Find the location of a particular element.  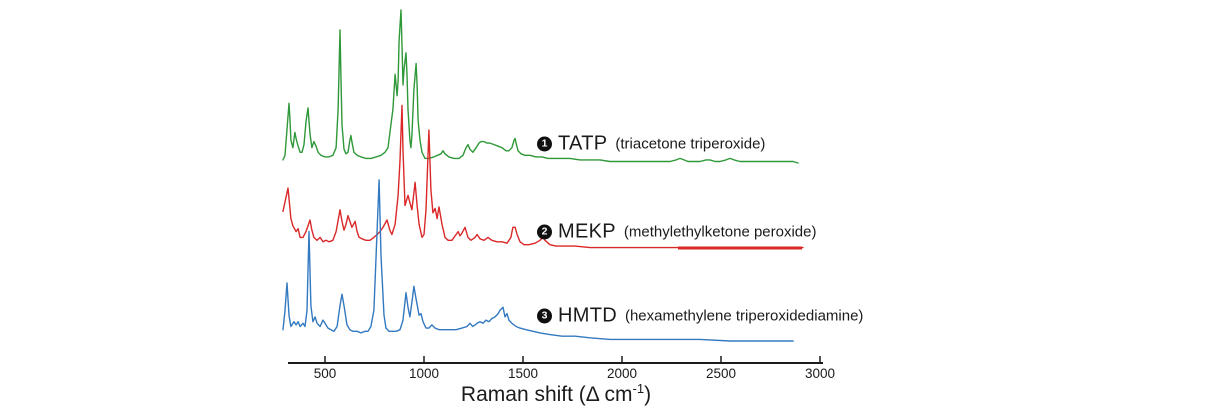

x-axis-tick-label: 2500 is located at coordinates (721, 373).